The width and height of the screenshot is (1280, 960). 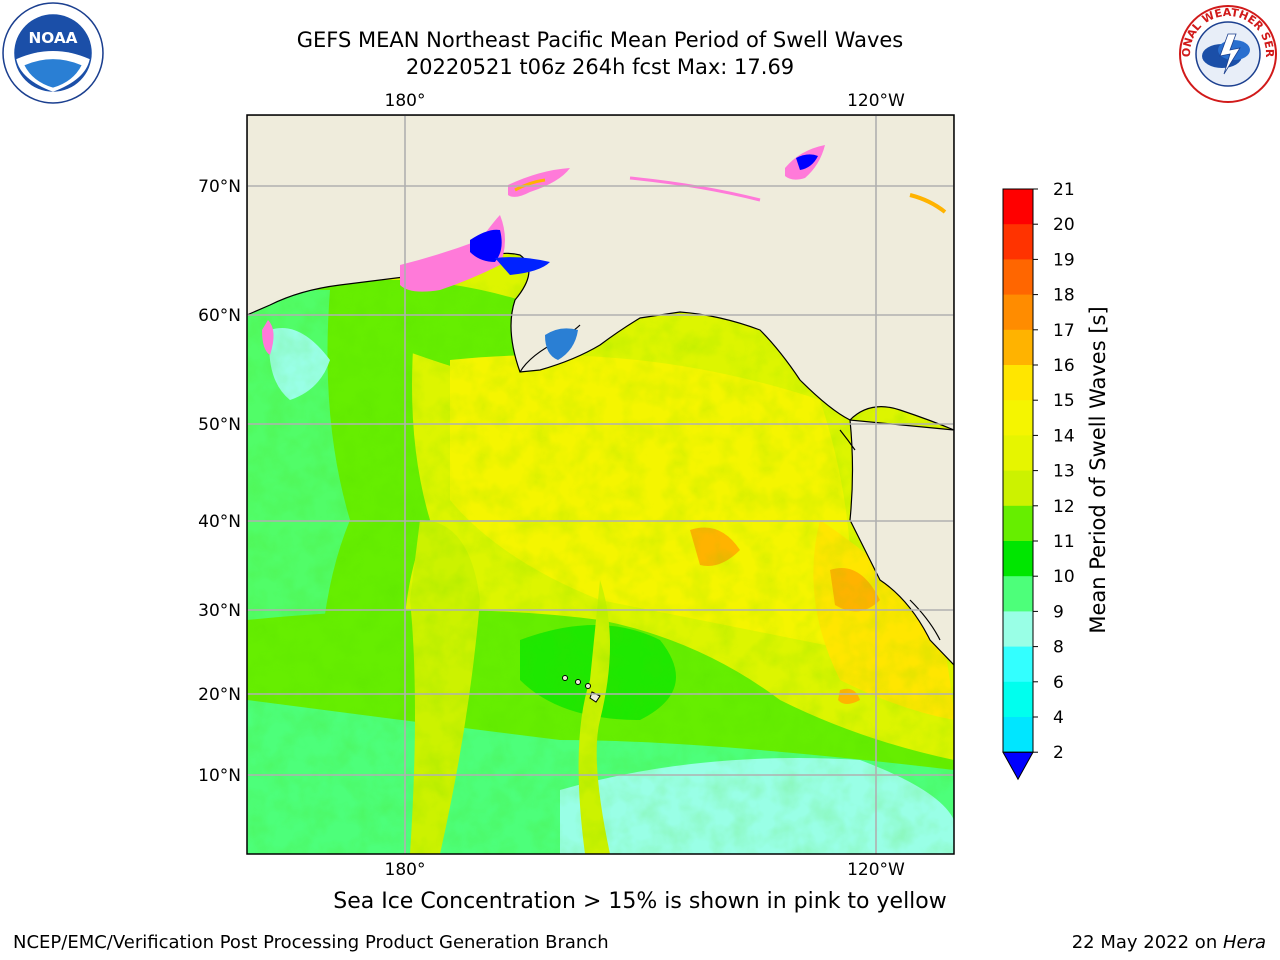 What do you see at coordinates (1018, 766) in the screenshot?
I see `colorbar-extend-arrow` at bounding box center [1018, 766].